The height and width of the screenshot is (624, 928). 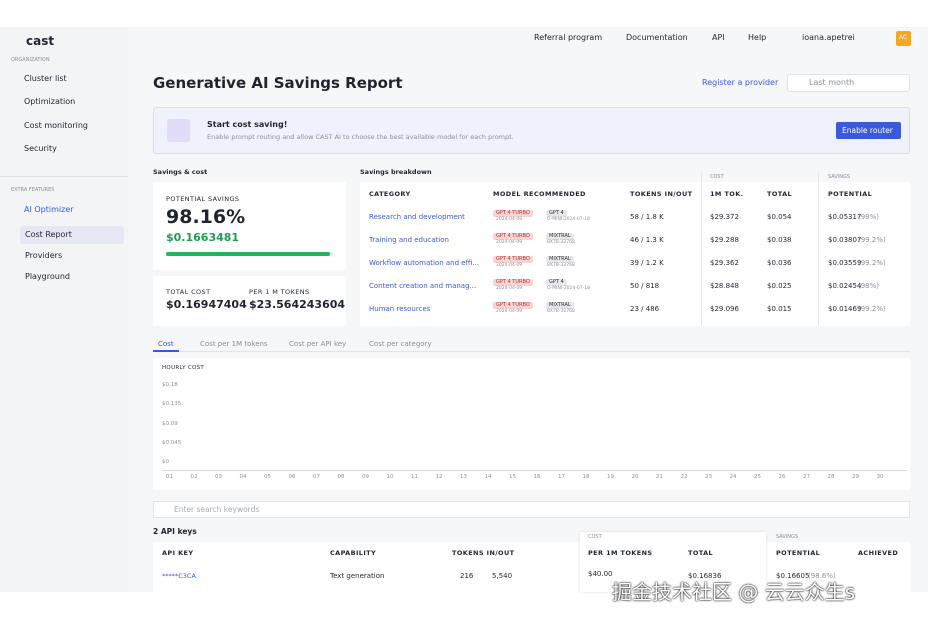 What do you see at coordinates (234, 344) in the screenshot?
I see `tab: Cost per 1M tokens` at bounding box center [234, 344].